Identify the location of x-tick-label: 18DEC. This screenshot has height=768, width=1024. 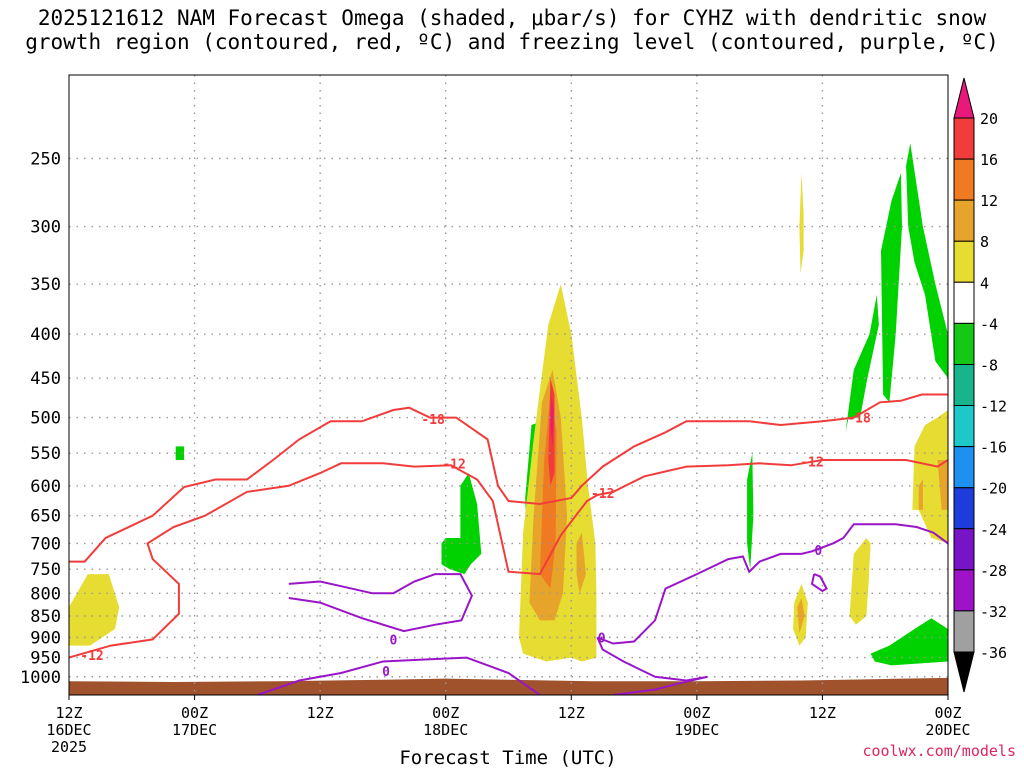
(445, 730).